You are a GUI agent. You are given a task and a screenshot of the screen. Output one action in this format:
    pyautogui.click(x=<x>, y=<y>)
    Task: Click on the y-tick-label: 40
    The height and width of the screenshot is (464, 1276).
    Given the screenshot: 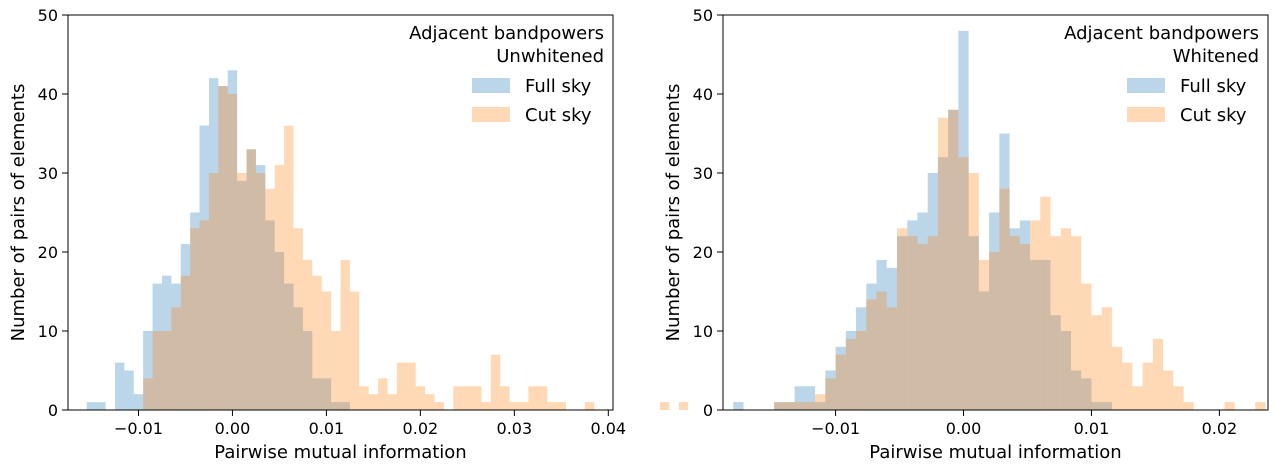 What is the action you would take?
    pyautogui.click(x=703, y=94)
    